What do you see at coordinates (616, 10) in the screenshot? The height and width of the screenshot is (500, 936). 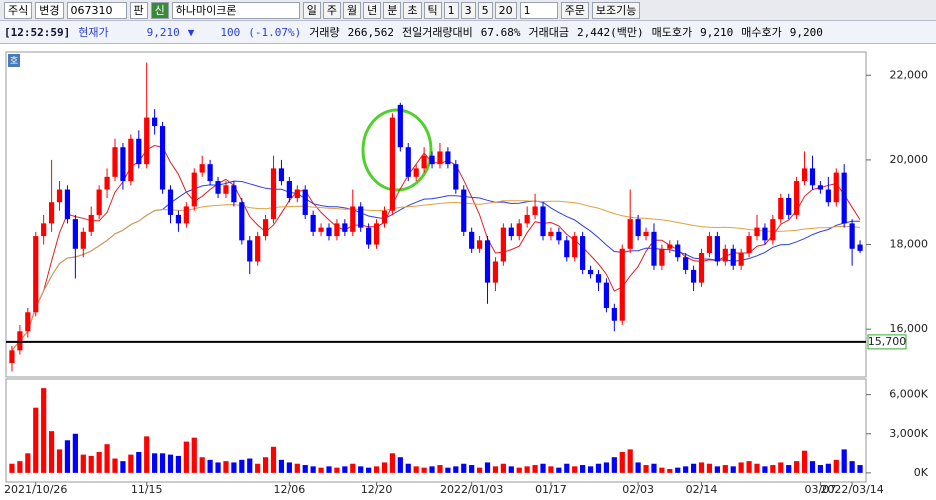 I see `tools: 보조기능` at bounding box center [616, 10].